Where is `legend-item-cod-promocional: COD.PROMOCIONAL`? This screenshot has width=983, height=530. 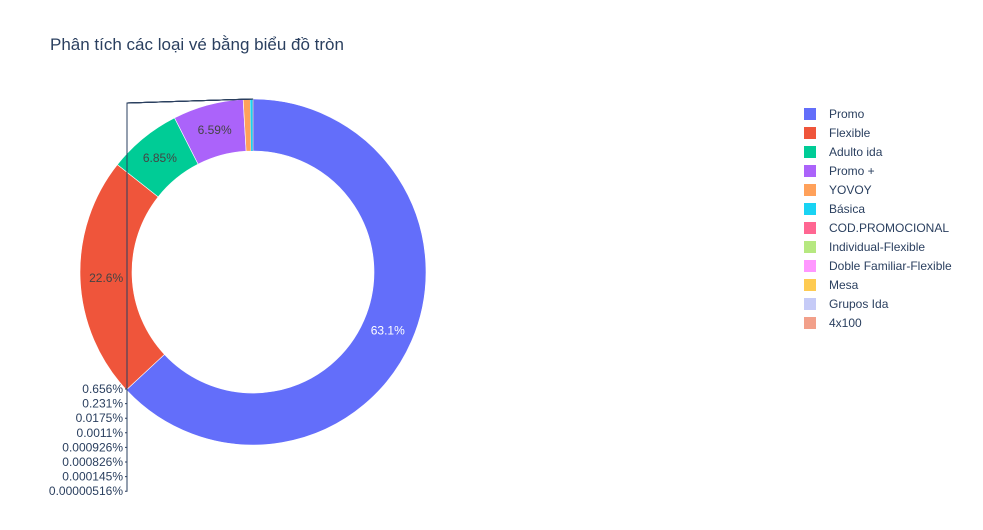 legend-item-cod-promocional: COD.PROMOCIONAL is located at coordinates (876, 228).